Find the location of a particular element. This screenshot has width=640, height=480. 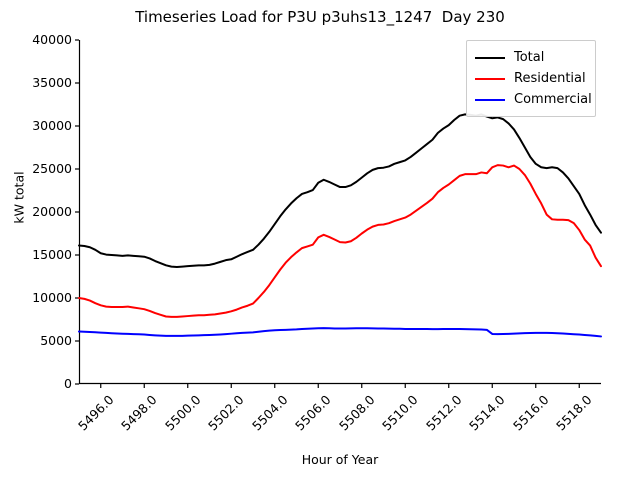

y-tick-label: 25000 is located at coordinates (52, 168).